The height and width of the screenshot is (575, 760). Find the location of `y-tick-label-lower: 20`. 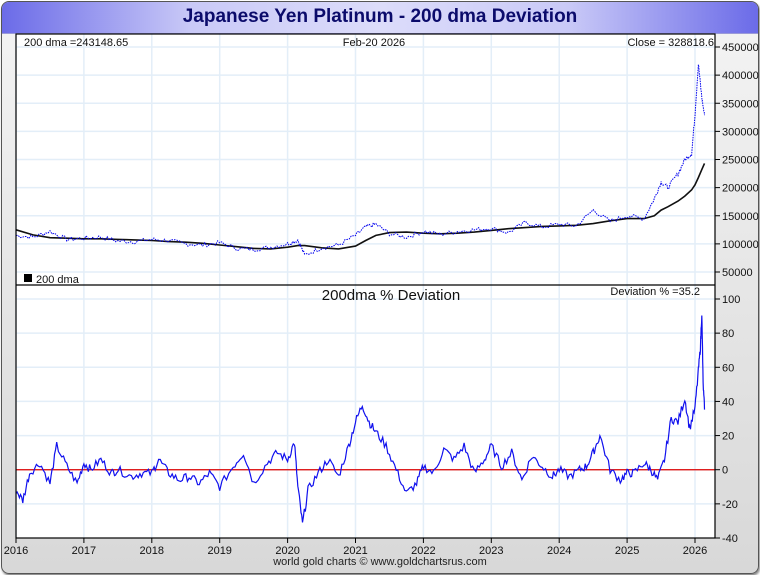

y-tick-label-lower: 20 is located at coordinates (728, 437).